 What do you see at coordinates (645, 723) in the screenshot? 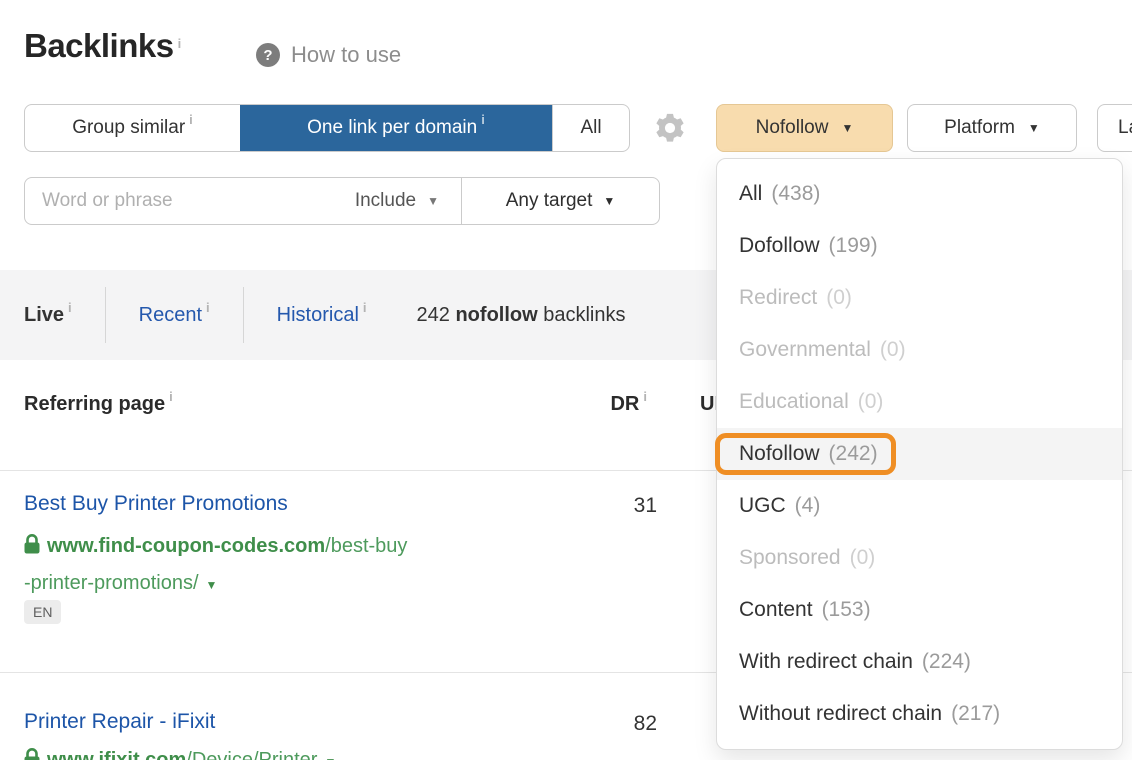
I see `dr-value: 82` at bounding box center [645, 723].